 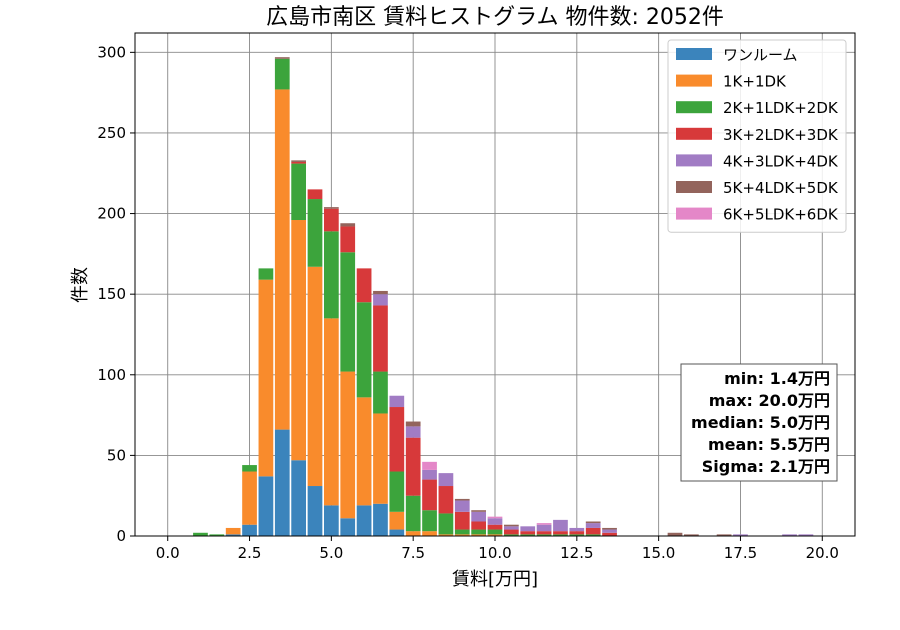 I want to click on bar-s1-x5, so click(x=282, y=259).